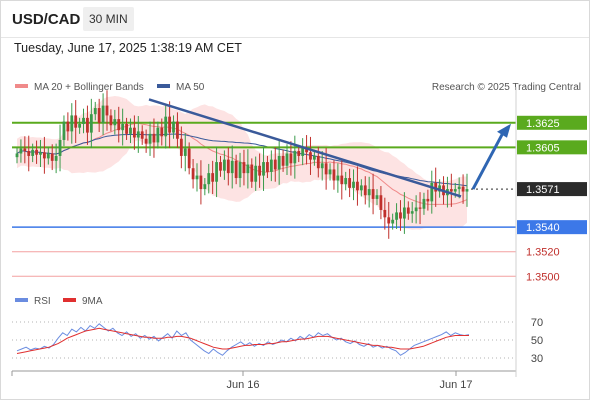 The height and width of the screenshot is (400, 590). I want to click on rsi-panel: 70 50 30, so click(277, 341).